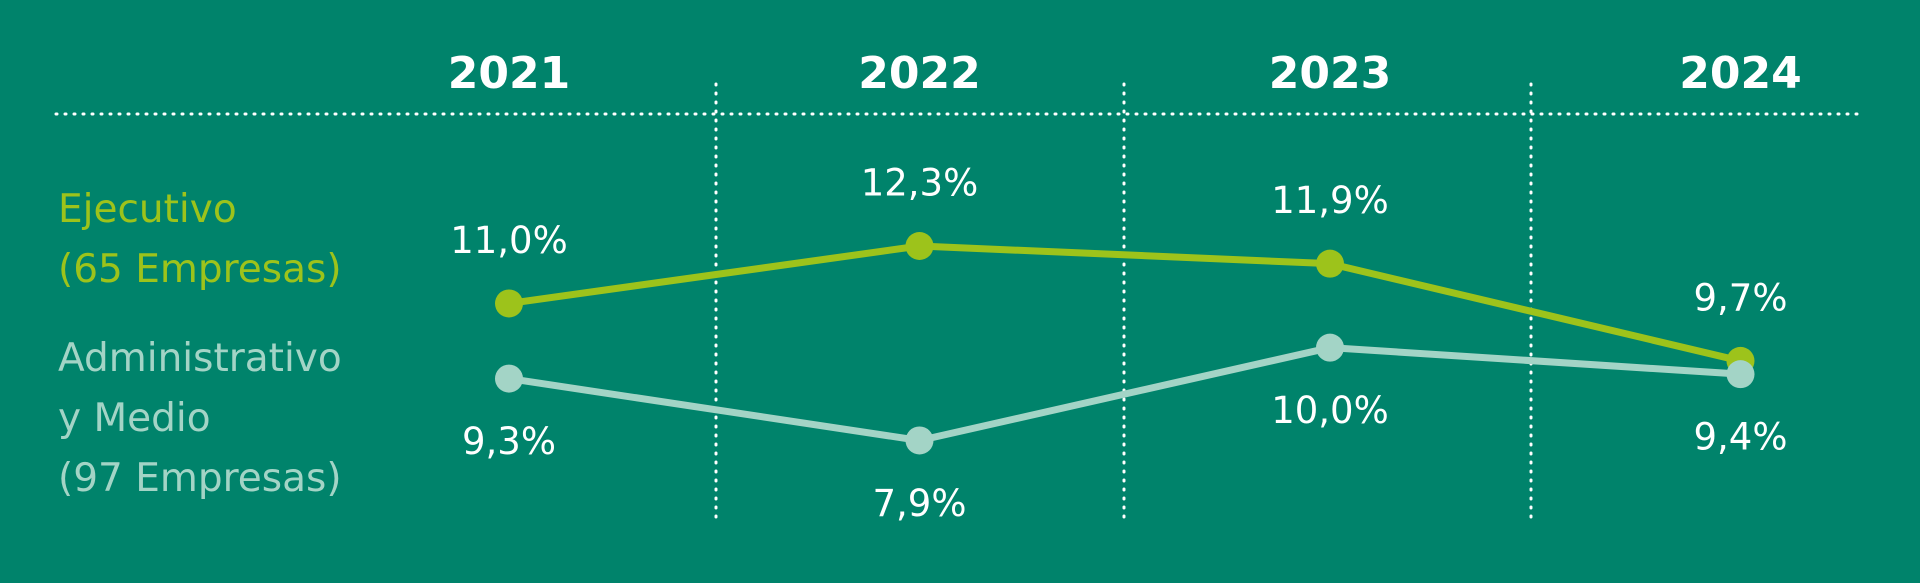 The height and width of the screenshot is (583, 1920). I want to click on x-tick-label: 2021, so click(509, 73).